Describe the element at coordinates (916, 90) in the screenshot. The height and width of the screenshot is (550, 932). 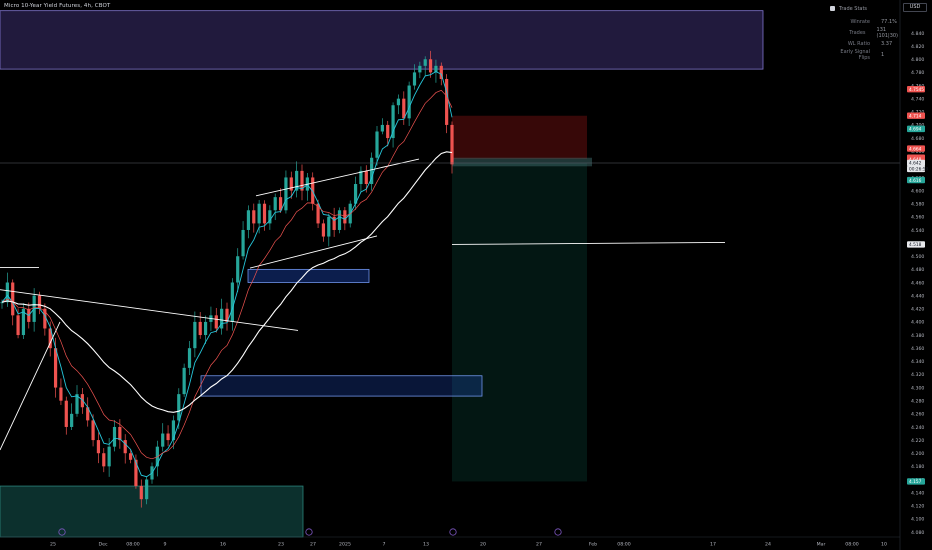
I see `price-tag-label: 4.7545` at that location.